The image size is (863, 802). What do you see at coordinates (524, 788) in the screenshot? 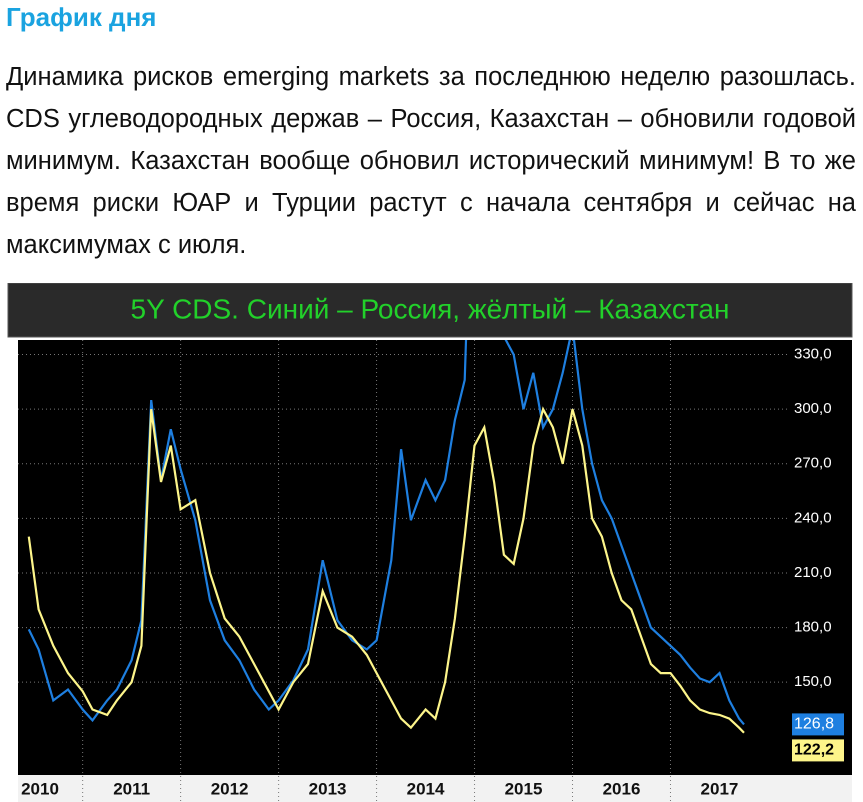
I see `x-tick-label: 2015` at bounding box center [524, 788].